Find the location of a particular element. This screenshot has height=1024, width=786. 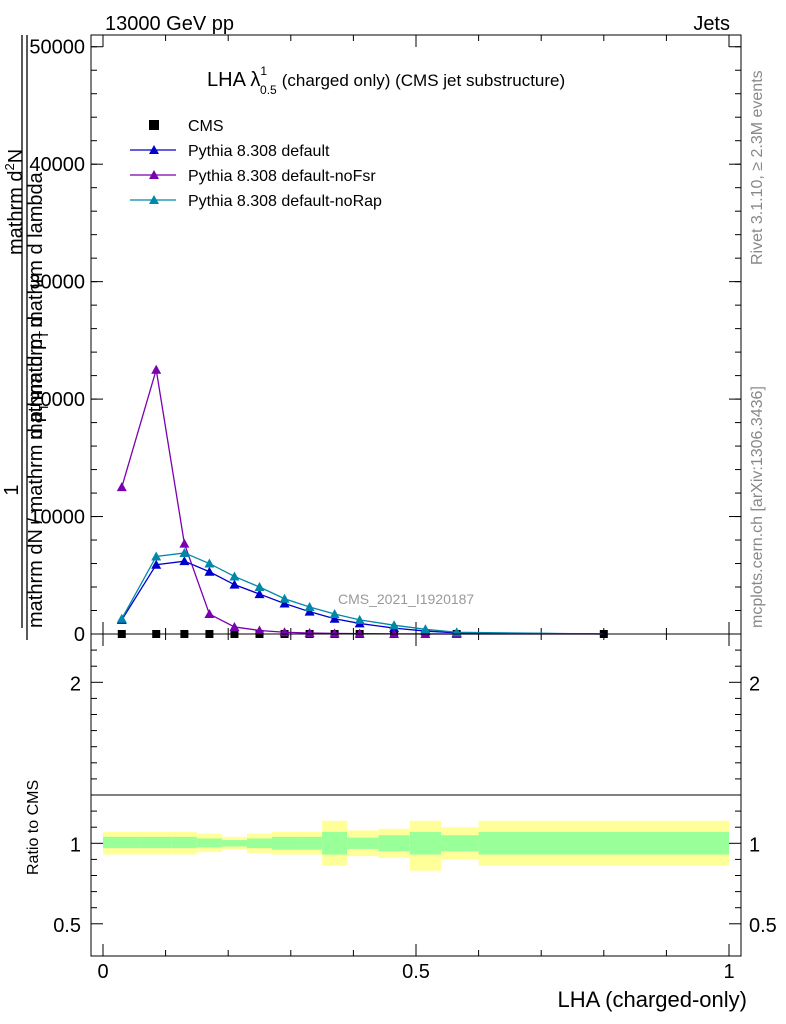

plot-title-main: LHA λ is located at coordinates (233, 80).